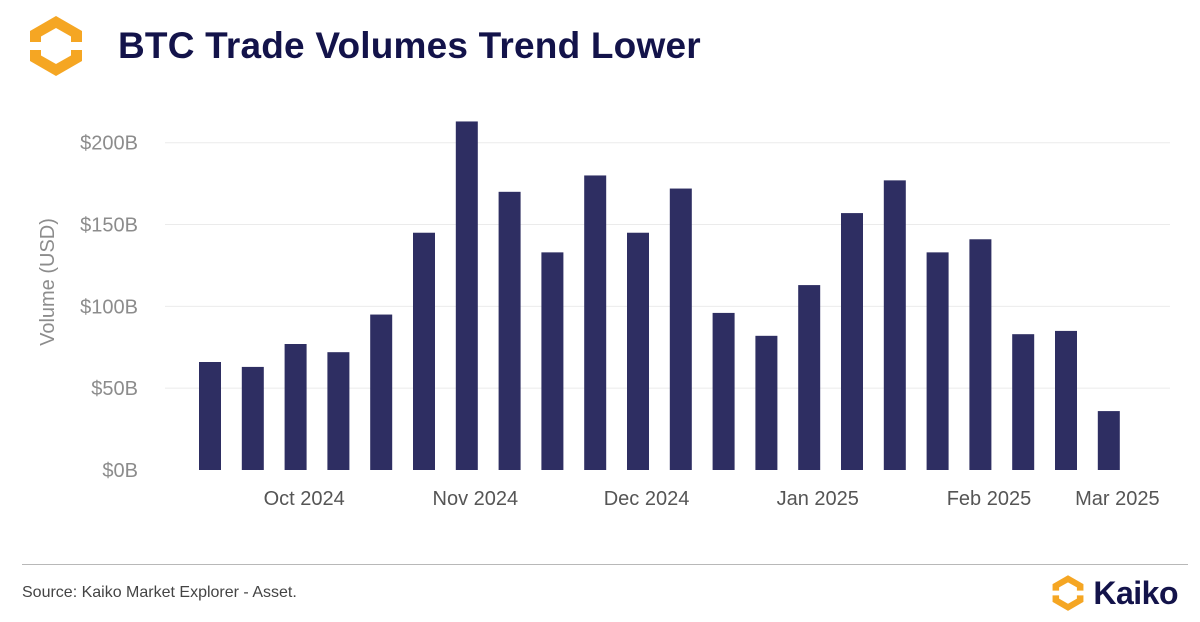 This screenshot has height=622, width=1200. I want to click on x-tick-label: Dec 2024, so click(647, 499).